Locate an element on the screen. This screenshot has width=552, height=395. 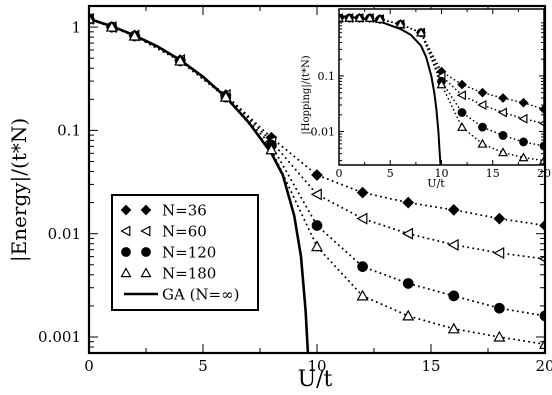
main-x-tick-label: 10 is located at coordinates (316, 366).